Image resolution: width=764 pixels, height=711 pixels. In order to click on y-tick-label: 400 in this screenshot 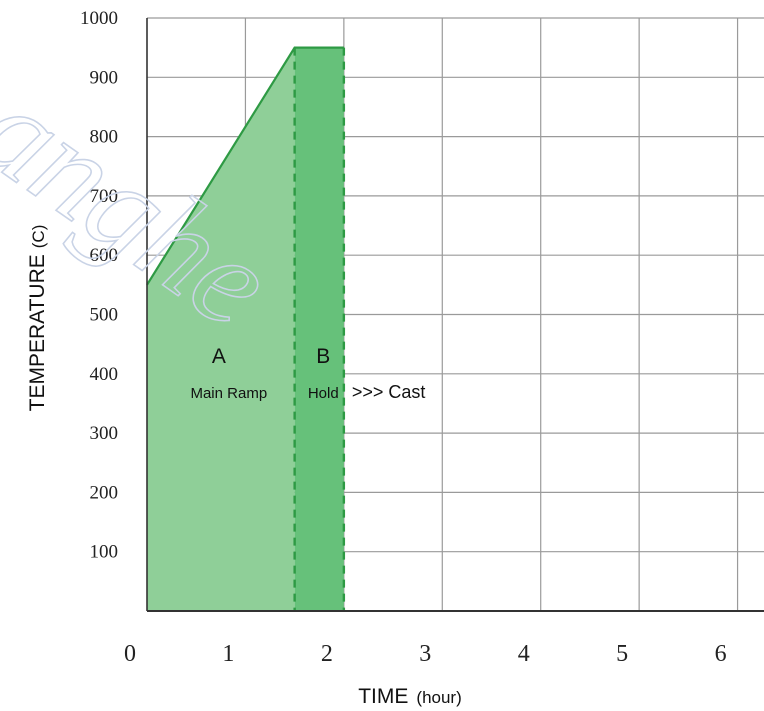, I will do `click(104, 374)`.